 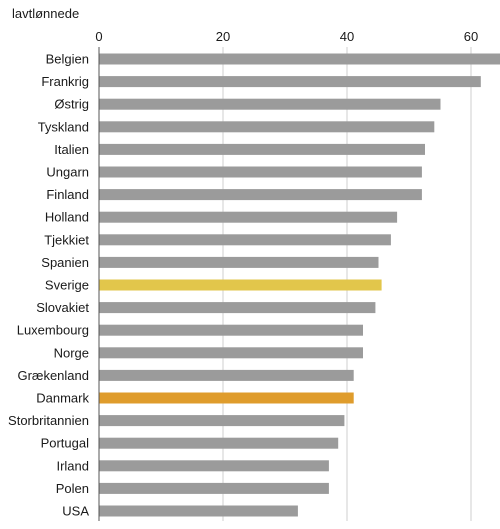 I want to click on x-tick-label-40: 40, so click(x=347, y=36).